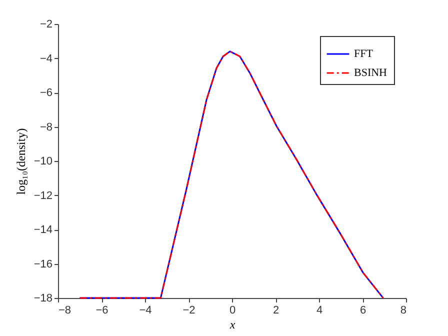  I want to click on y-tick-label: −14, so click(43, 230).